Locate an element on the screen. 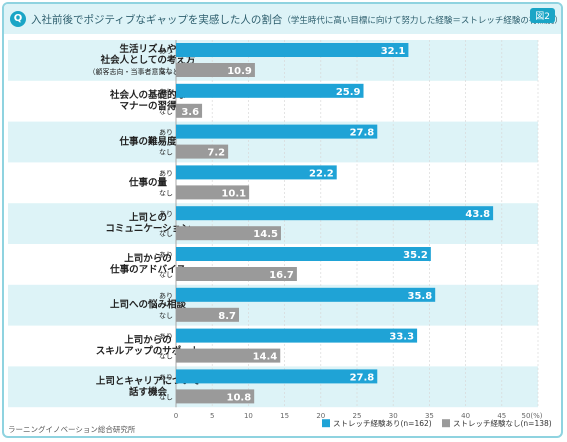  data-label: 32.1 is located at coordinates (393, 51).